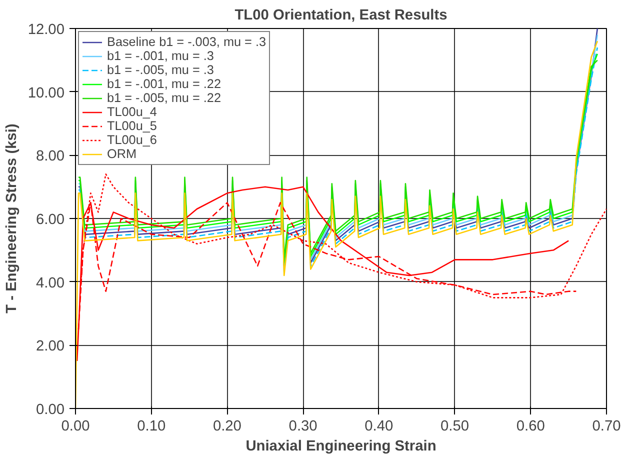 This screenshot has width=628, height=457. I want to click on legend-label: TL00u_5, so click(132, 126).